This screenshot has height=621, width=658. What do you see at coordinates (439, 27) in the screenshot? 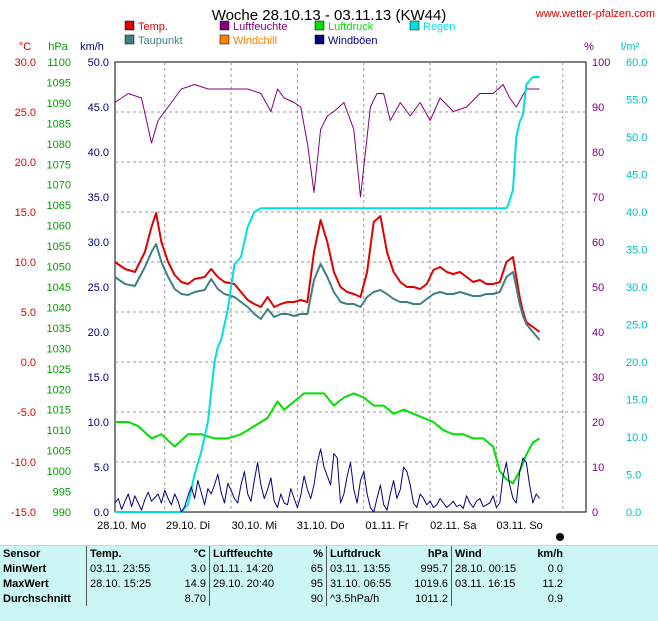
I see `legend-label: Regen` at bounding box center [439, 27].